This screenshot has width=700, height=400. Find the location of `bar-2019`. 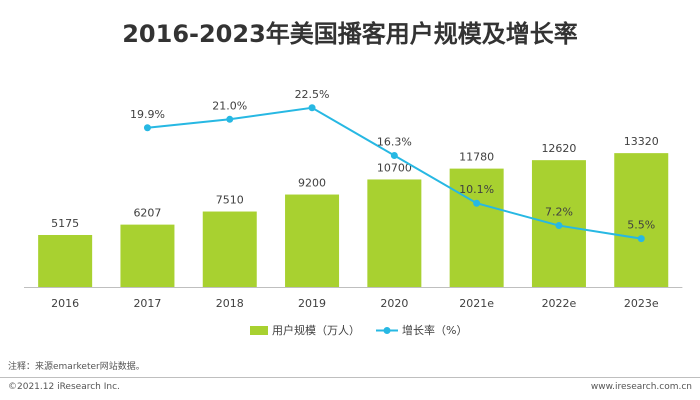

bar-2019 is located at coordinates (312, 240).